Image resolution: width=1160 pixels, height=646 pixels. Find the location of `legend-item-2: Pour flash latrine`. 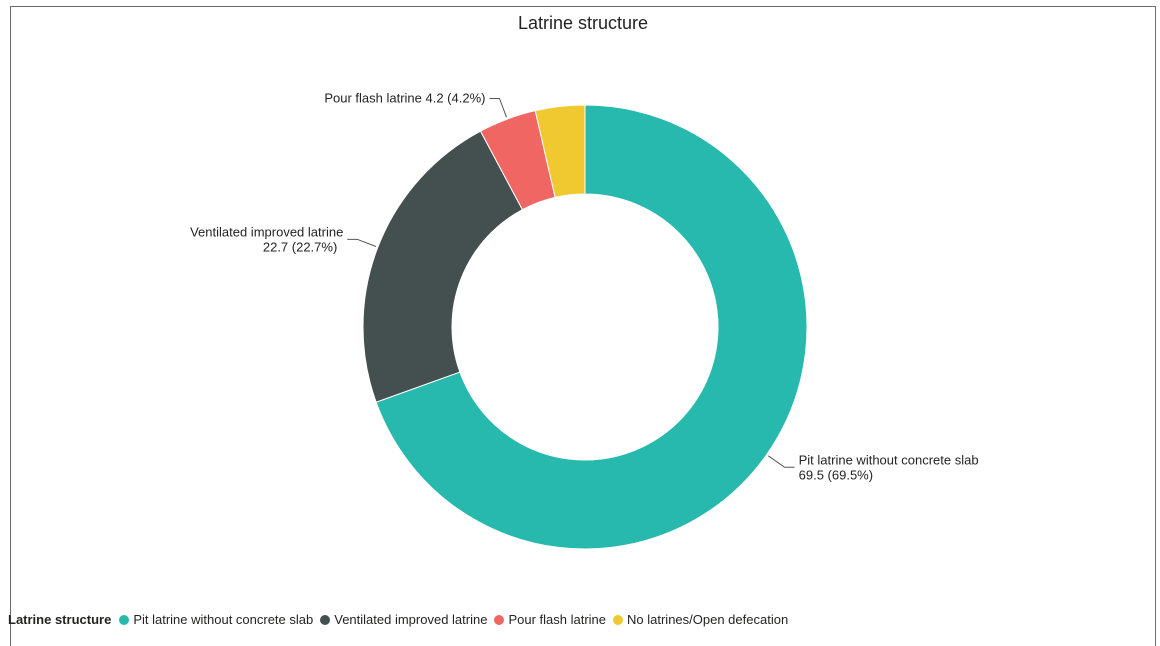

legend-item-2: Pour flash latrine is located at coordinates (550, 619).